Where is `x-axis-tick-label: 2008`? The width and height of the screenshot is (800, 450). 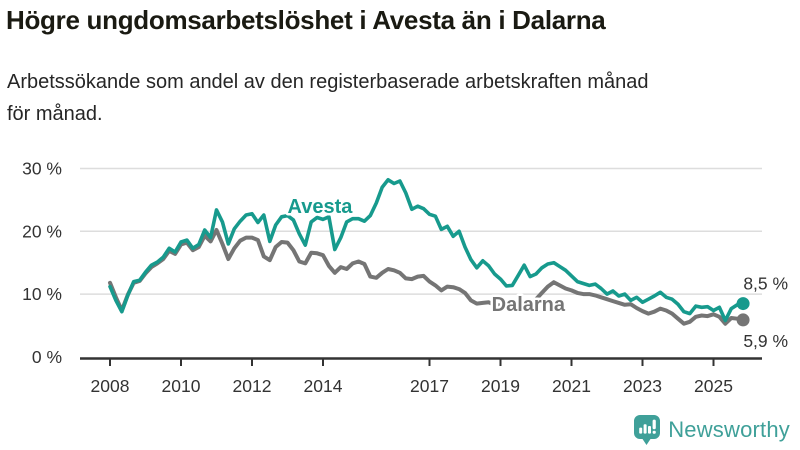 x-axis-tick-label: 2008 is located at coordinates (110, 386).